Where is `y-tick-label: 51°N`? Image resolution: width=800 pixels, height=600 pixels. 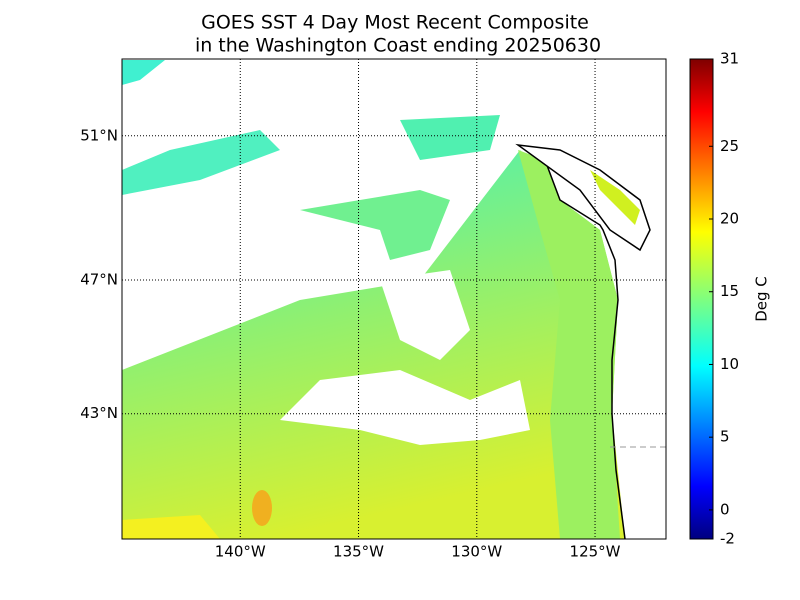
y-tick-label: 51°N is located at coordinates (99, 135).